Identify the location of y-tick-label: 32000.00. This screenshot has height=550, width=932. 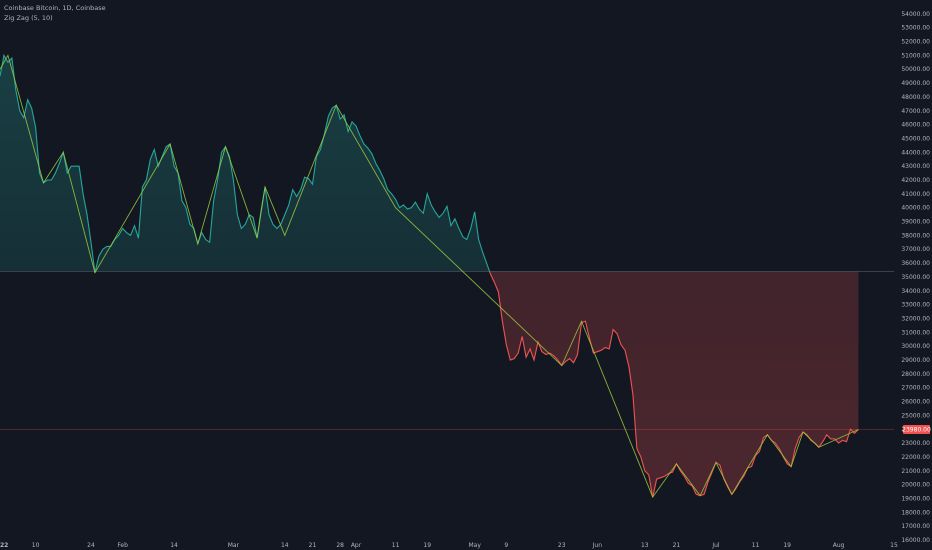
(915, 318).